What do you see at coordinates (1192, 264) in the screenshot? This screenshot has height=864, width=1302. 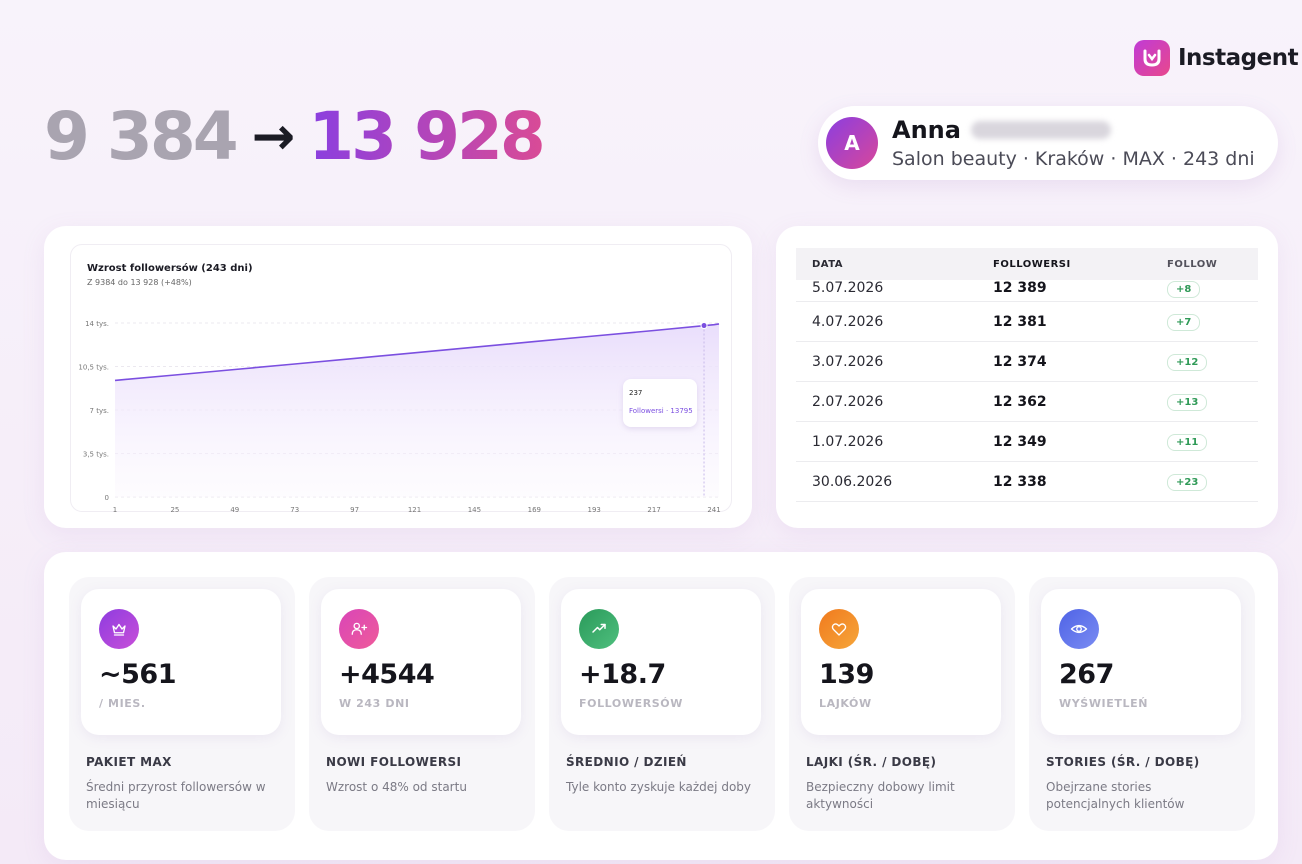 I see `column-header-follow: FOLLOW` at bounding box center [1192, 264].